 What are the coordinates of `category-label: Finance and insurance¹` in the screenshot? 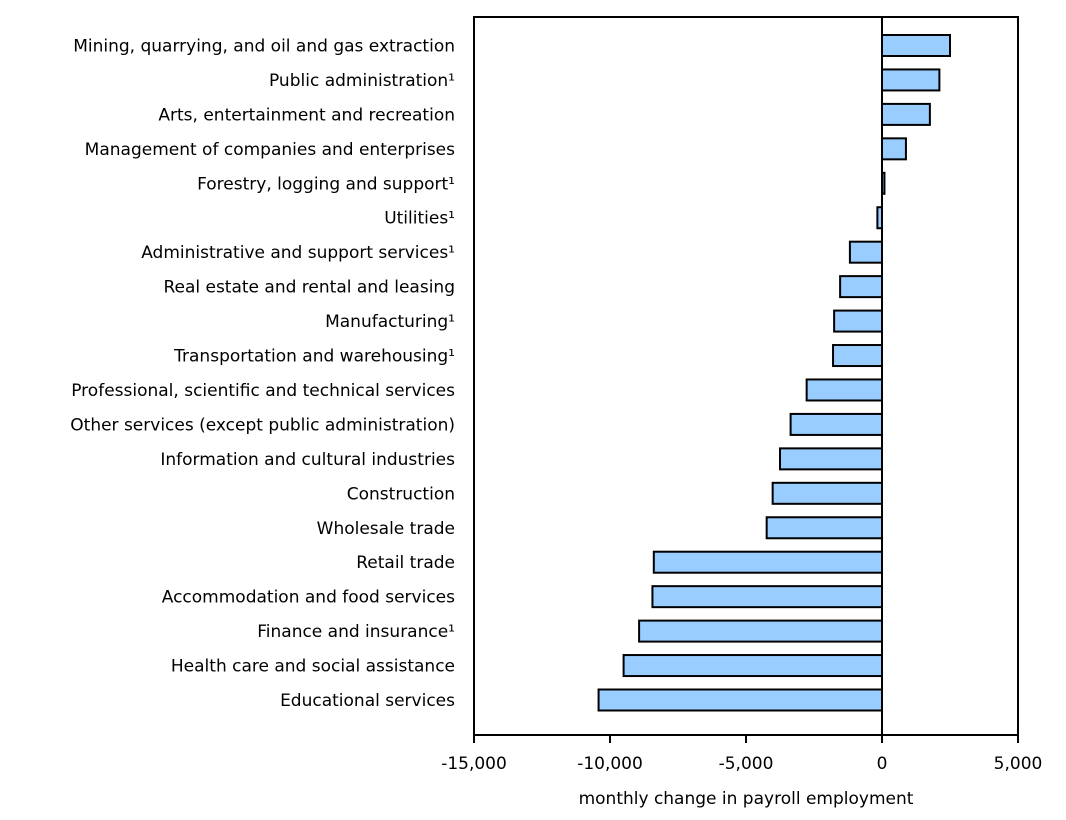 It's located at (356, 632).